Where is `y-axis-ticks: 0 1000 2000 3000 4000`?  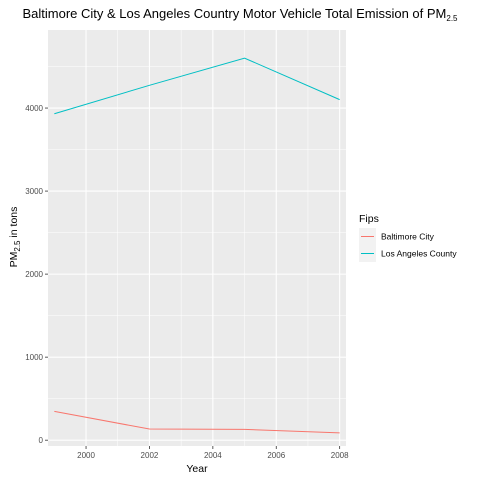
y-axis-ticks: 0 1000 2000 3000 4000 is located at coordinates (36, 274).